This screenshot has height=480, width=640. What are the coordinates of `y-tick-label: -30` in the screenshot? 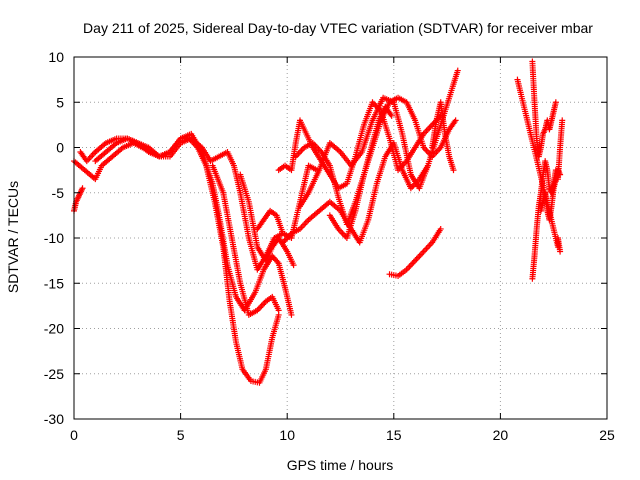 It's located at (54, 419).